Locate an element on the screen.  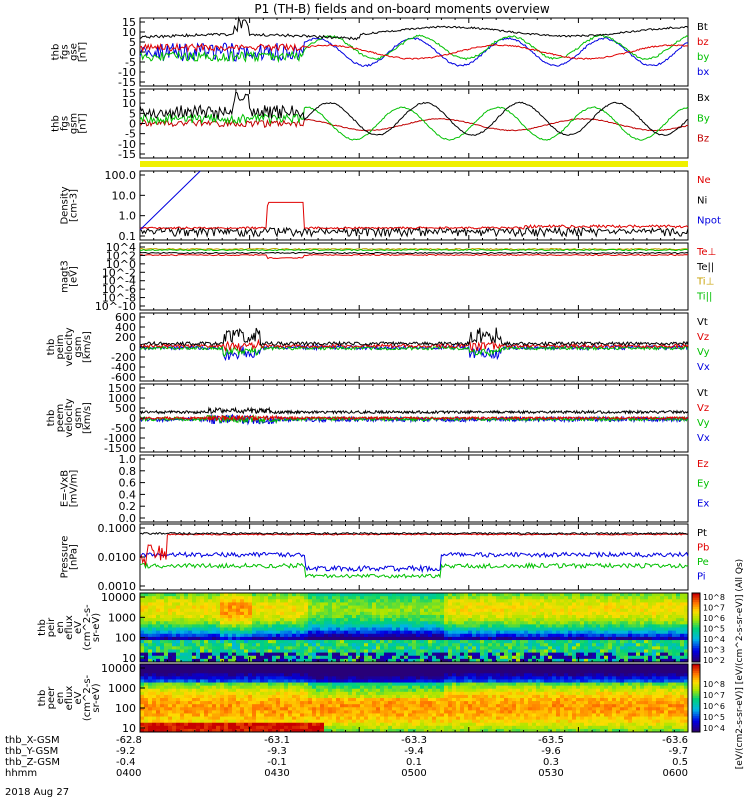
y-axis-label: [nT] is located at coordinates (83, 123).